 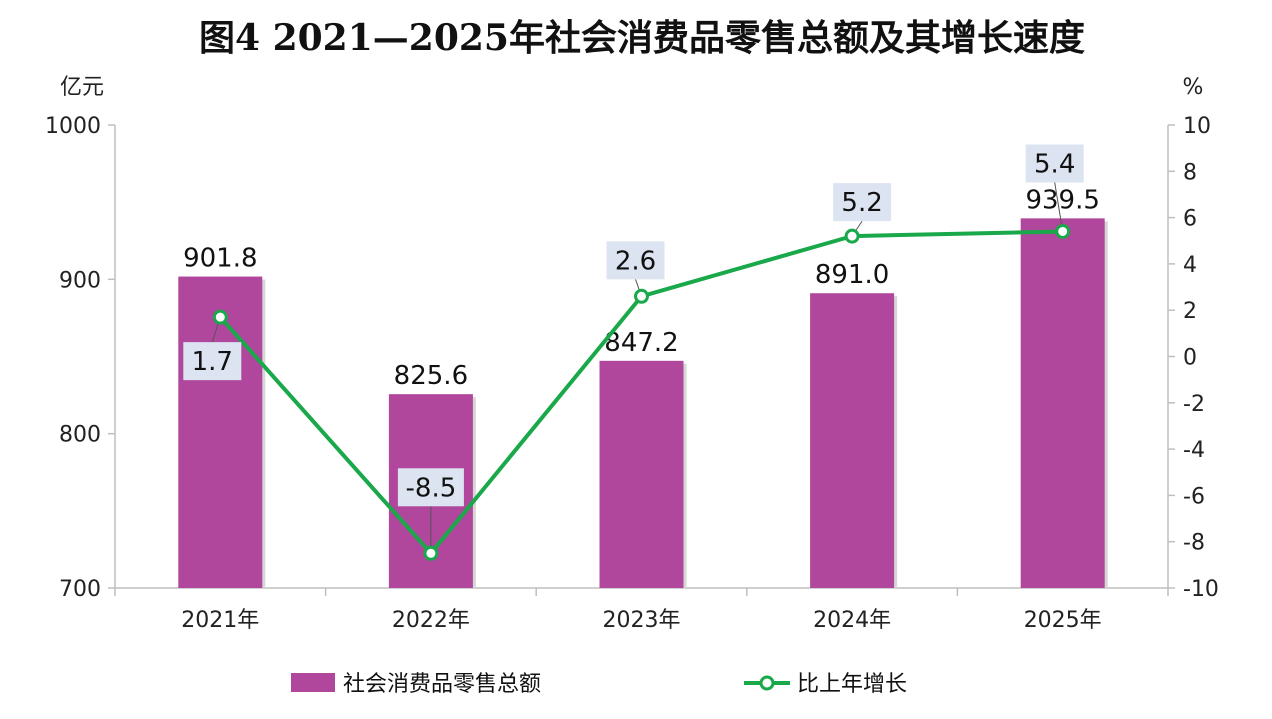 I want to click on right-tick-label: 0, so click(x=1190, y=358).